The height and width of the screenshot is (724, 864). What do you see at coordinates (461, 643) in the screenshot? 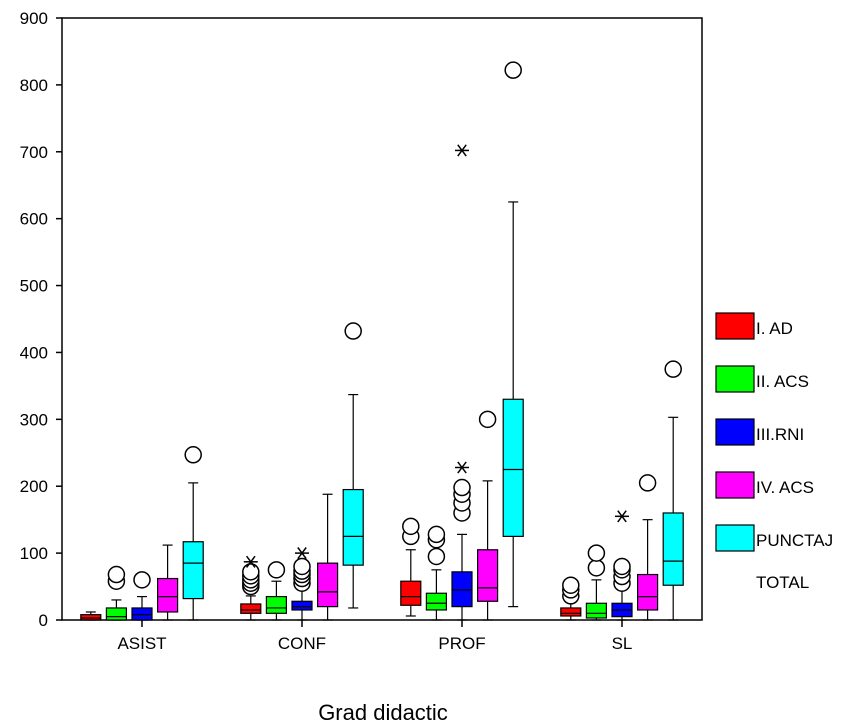
I see `x-tick-label: PROF` at bounding box center [461, 643].